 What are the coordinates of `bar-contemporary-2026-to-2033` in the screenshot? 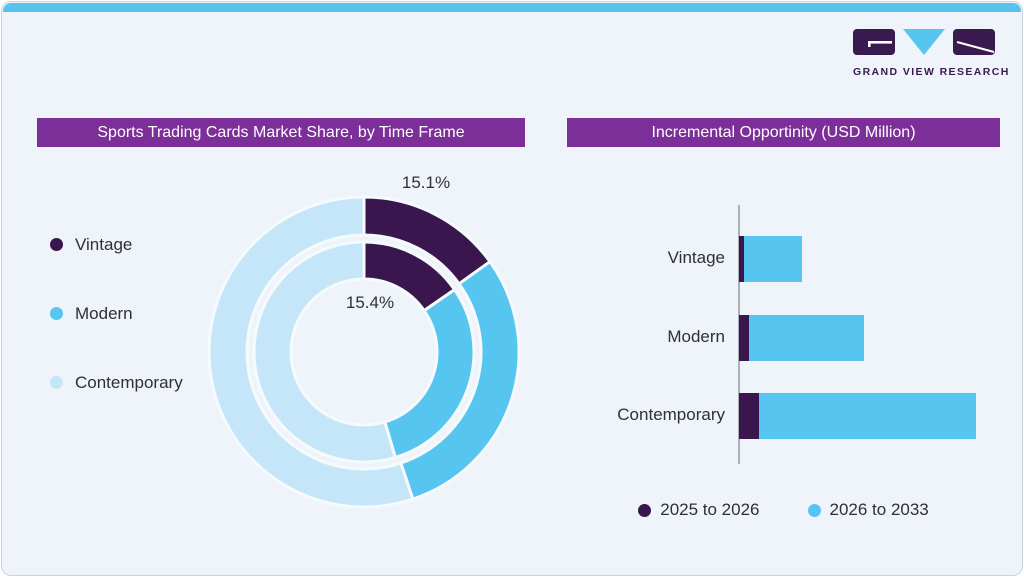 It's located at (867, 416).